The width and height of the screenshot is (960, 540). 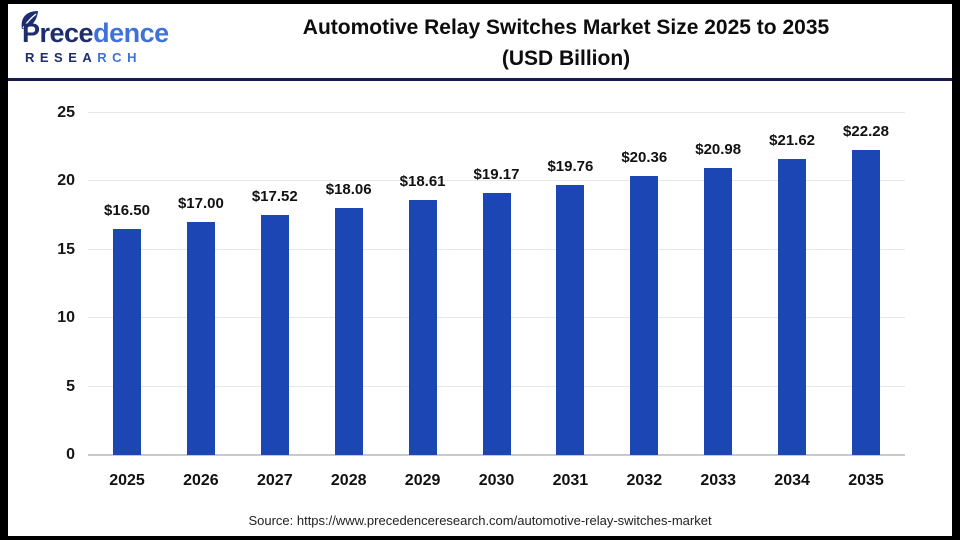 I want to click on logo-wordmark: Precedence, so click(x=95, y=33).